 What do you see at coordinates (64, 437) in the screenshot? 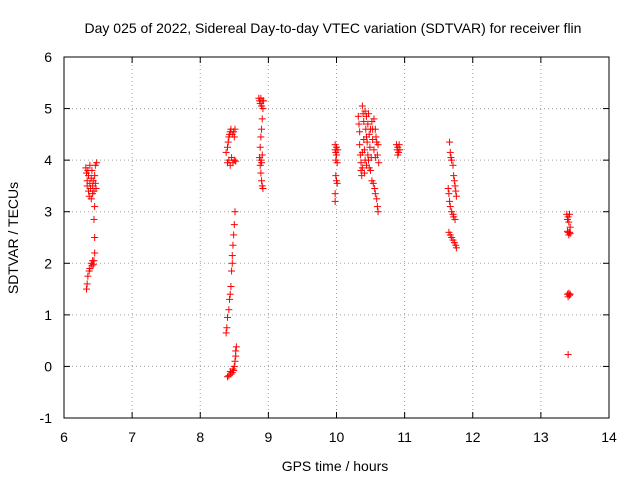
I see `x-tick-label: 6` at bounding box center [64, 437].